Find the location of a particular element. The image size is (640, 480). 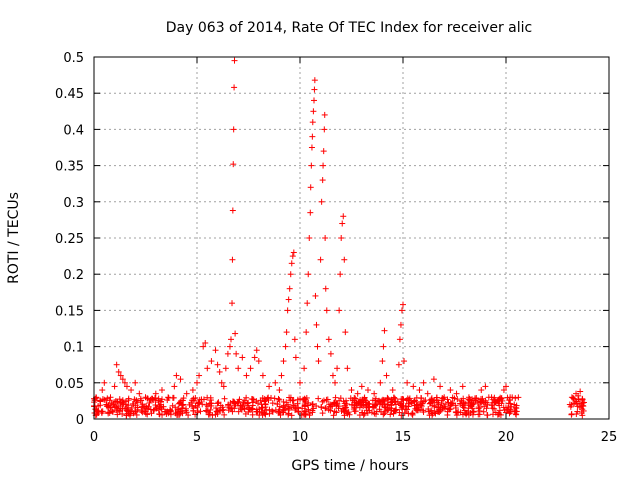

x-tick-label: 20 is located at coordinates (506, 437).